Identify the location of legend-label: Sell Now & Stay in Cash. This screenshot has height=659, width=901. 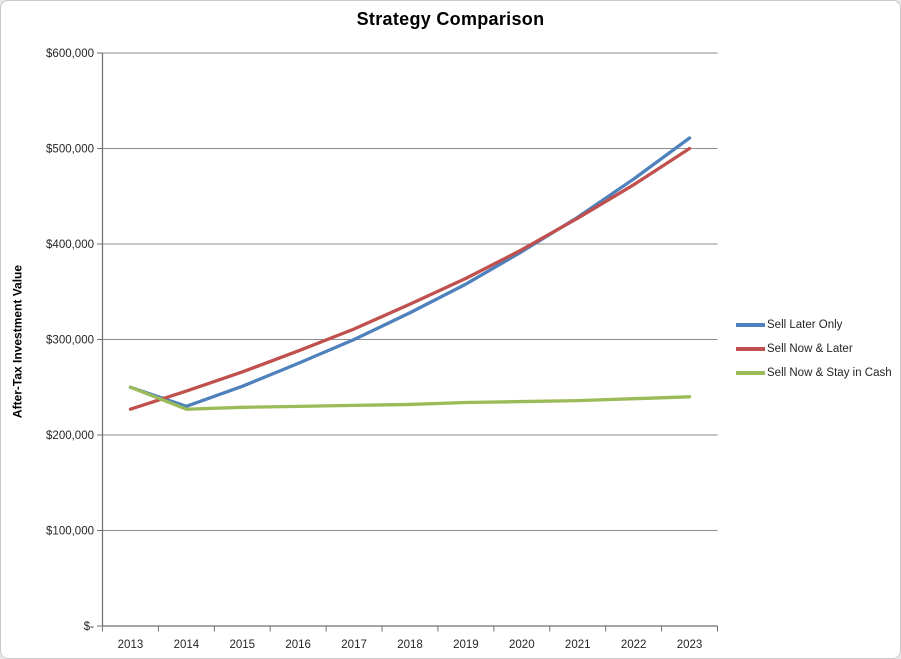
(829, 373).